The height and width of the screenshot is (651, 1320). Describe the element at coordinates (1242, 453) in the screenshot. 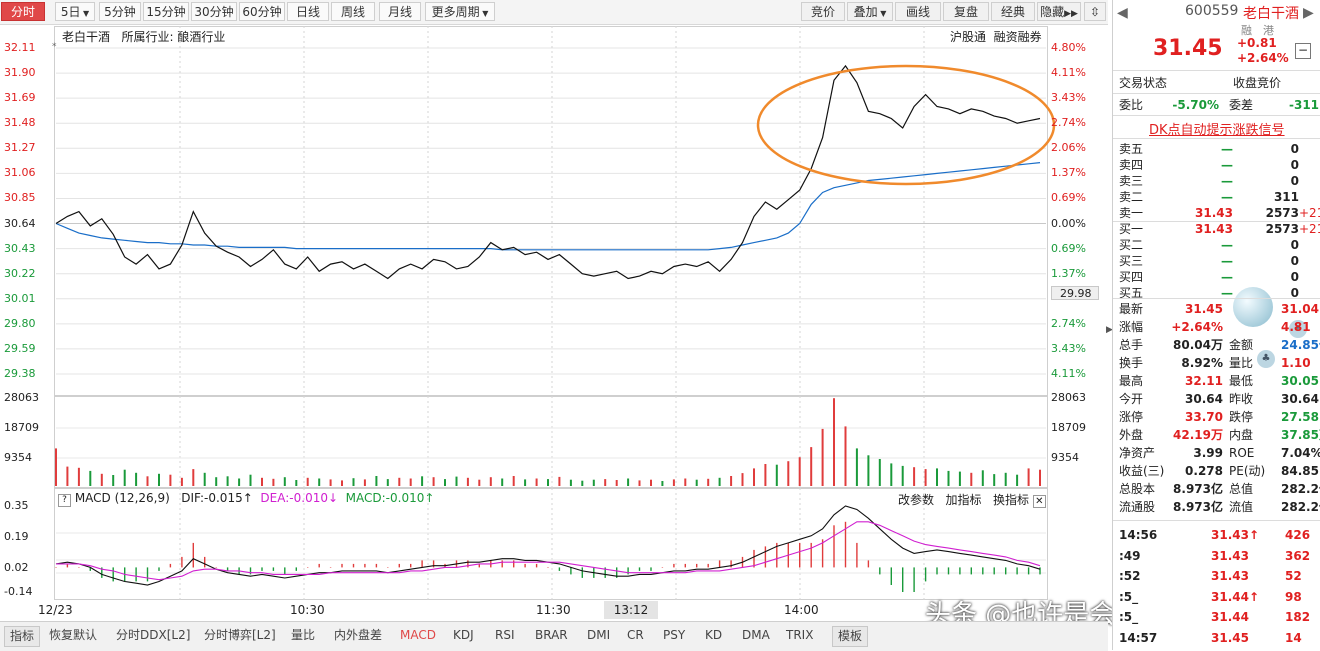

I see `stat-label: ROE` at that location.